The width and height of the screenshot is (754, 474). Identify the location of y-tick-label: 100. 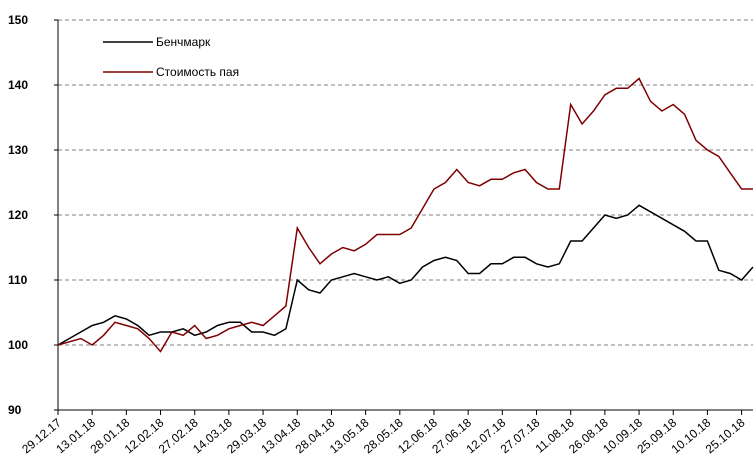
(18, 345).